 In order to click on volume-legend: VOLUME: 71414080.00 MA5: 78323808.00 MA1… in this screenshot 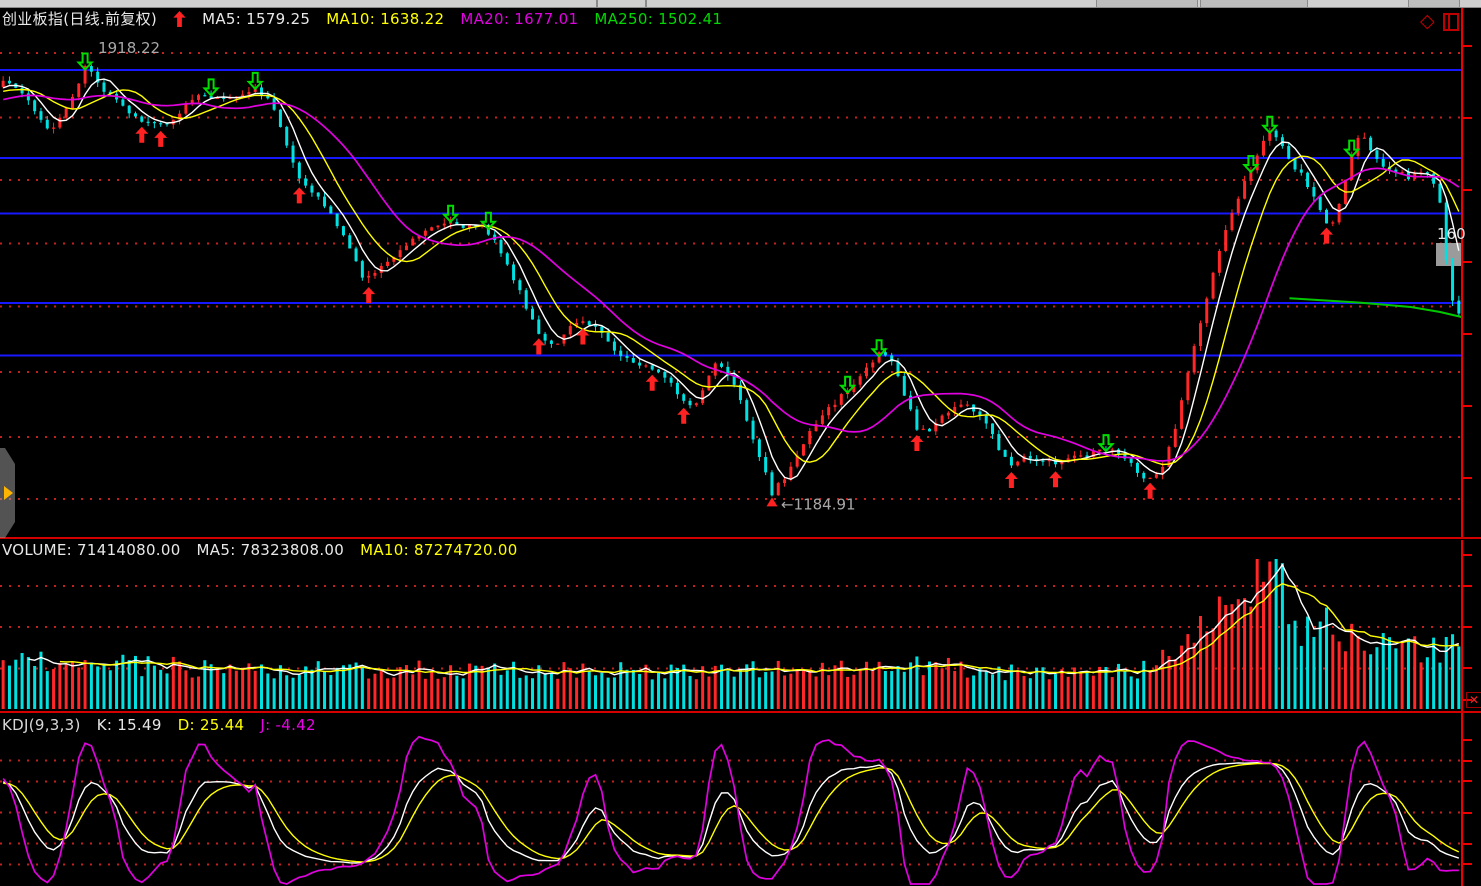, I will do `click(260, 550)`.